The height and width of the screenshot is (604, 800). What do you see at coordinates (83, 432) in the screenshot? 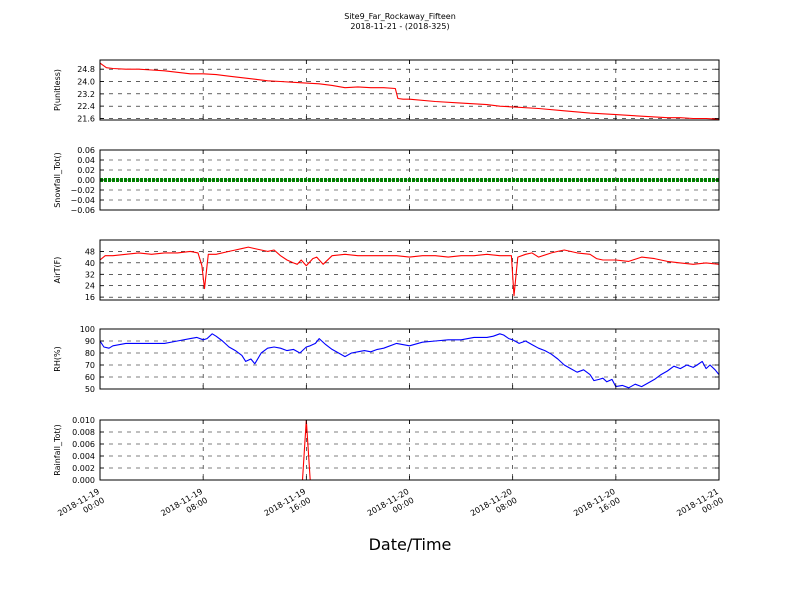
I see `y-tick-label: 0.008` at bounding box center [83, 432].